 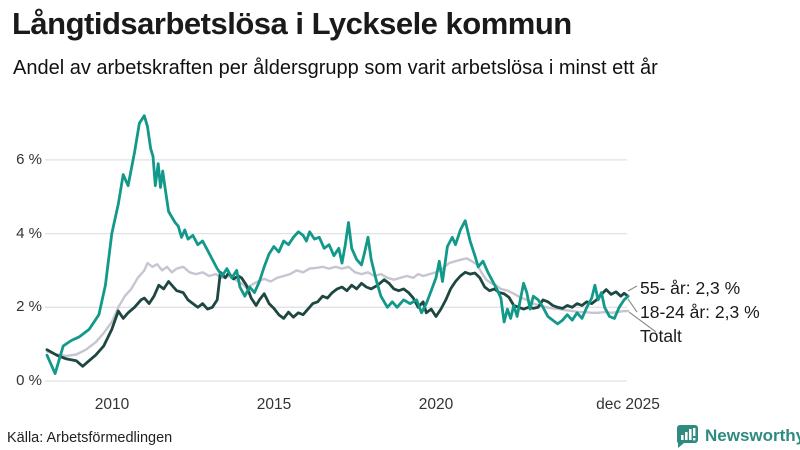 What do you see at coordinates (687, 436) in the screenshot?
I see `newsworthy-bar-chart-bubble-icon` at bounding box center [687, 436].